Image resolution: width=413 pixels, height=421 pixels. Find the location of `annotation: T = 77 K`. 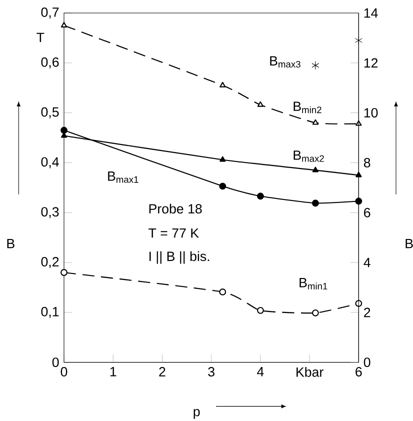

annotation: T = 77 K is located at coordinates (173, 233).